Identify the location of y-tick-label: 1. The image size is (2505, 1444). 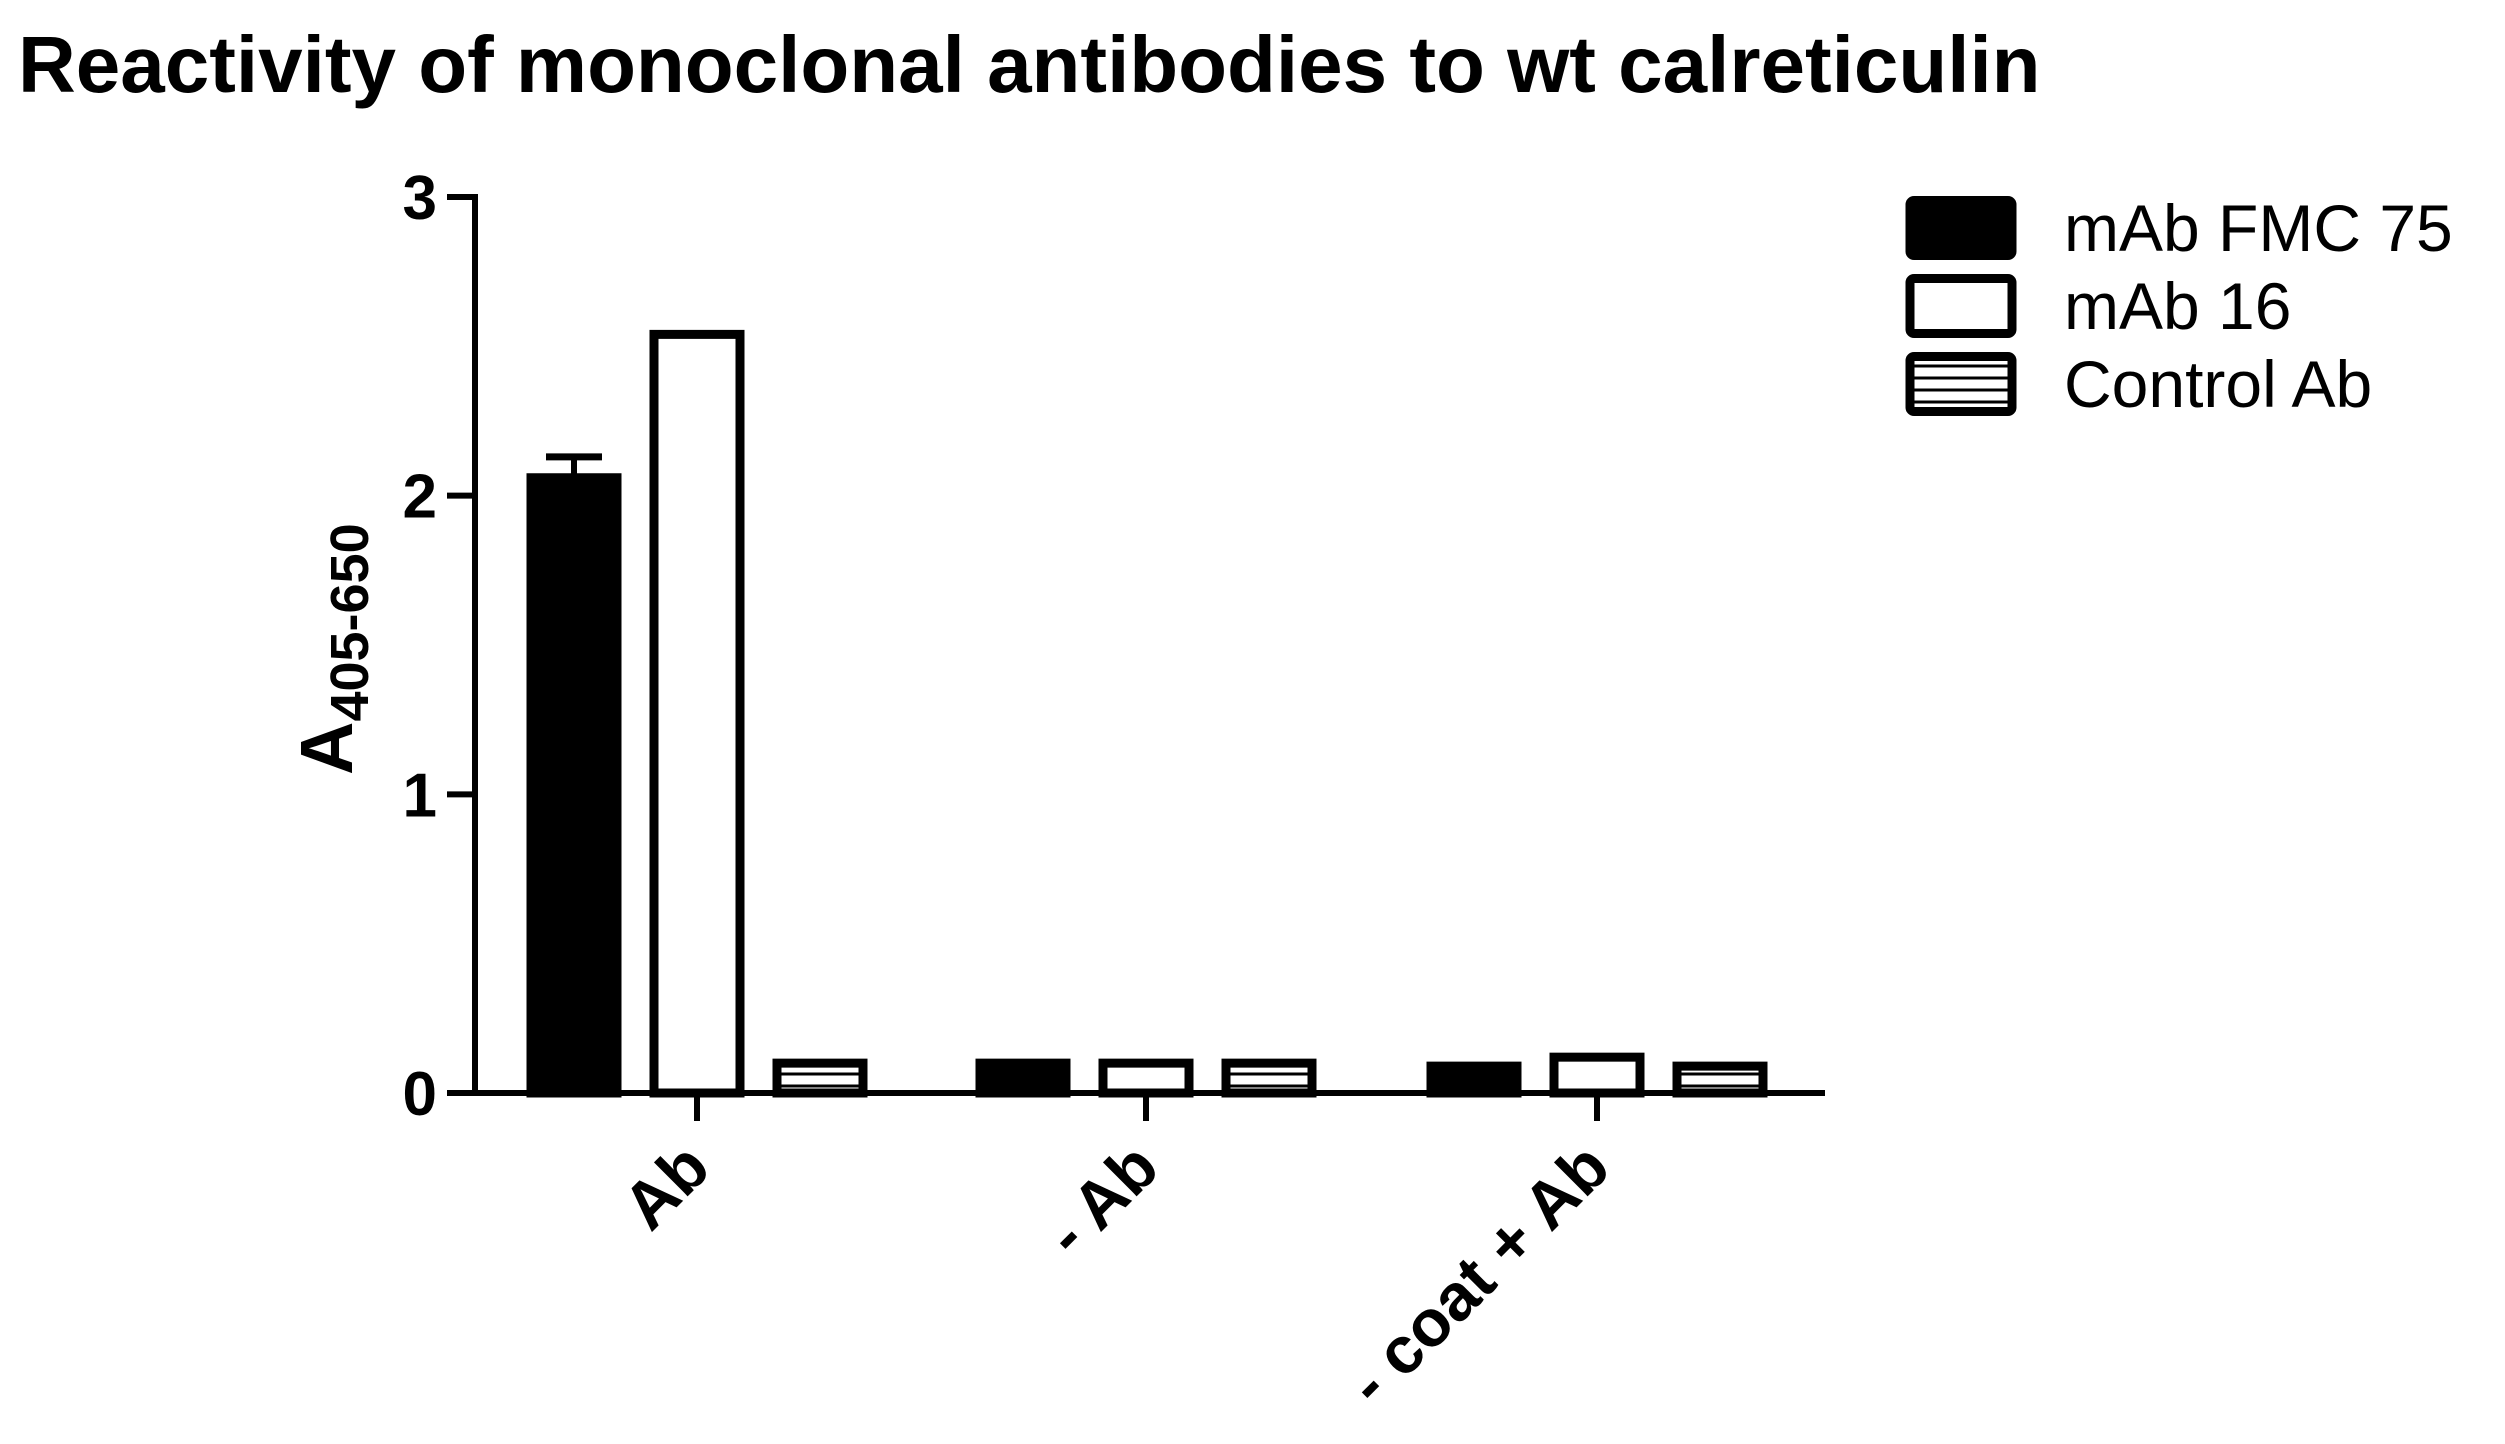
(420, 795).